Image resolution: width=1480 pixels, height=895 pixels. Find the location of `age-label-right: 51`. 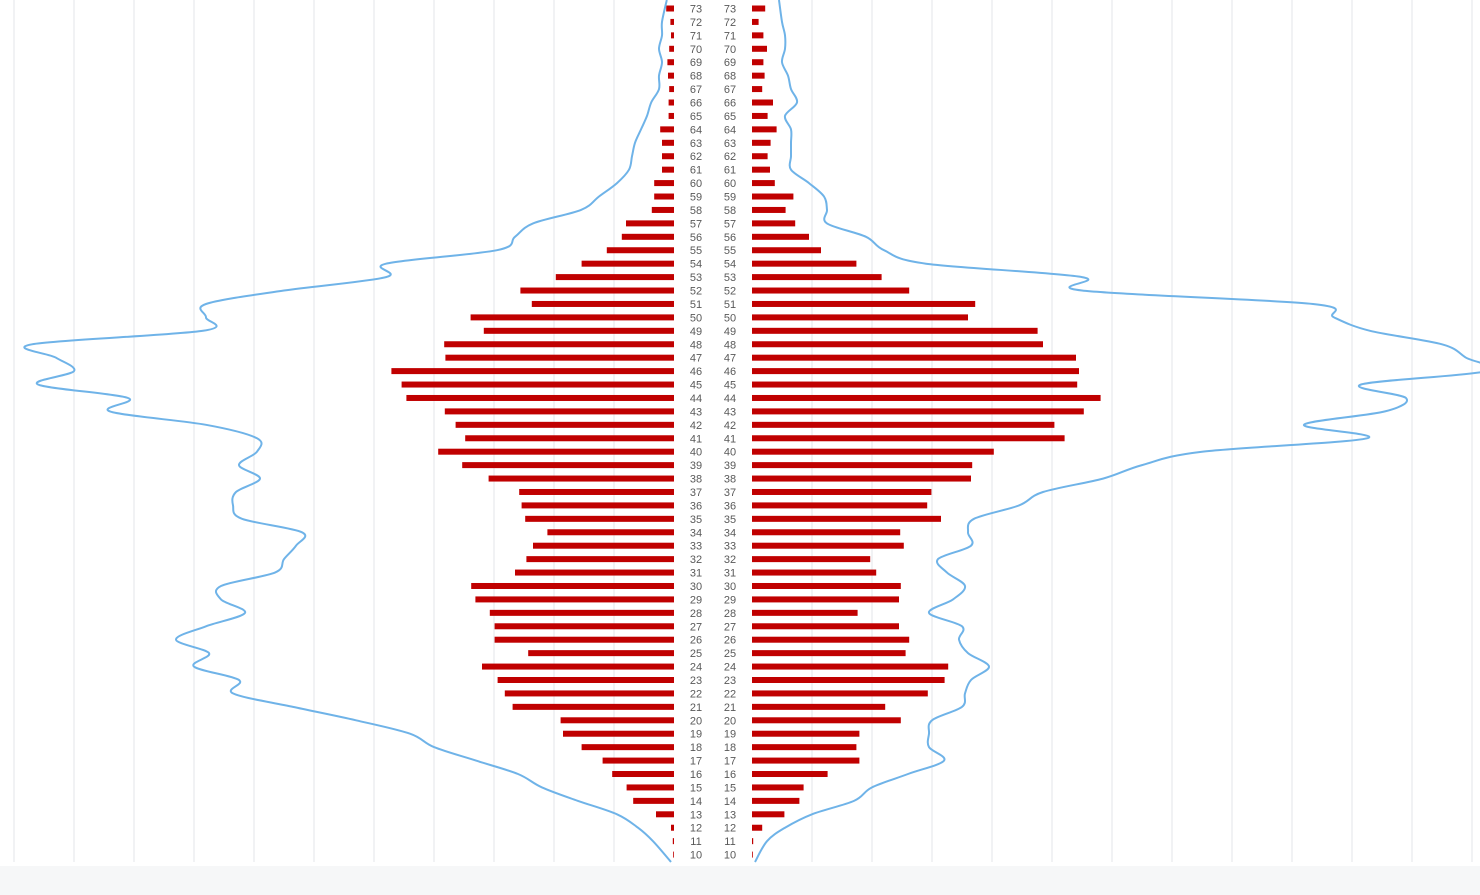

age-label-right: 51 is located at coordinates (730, 305).